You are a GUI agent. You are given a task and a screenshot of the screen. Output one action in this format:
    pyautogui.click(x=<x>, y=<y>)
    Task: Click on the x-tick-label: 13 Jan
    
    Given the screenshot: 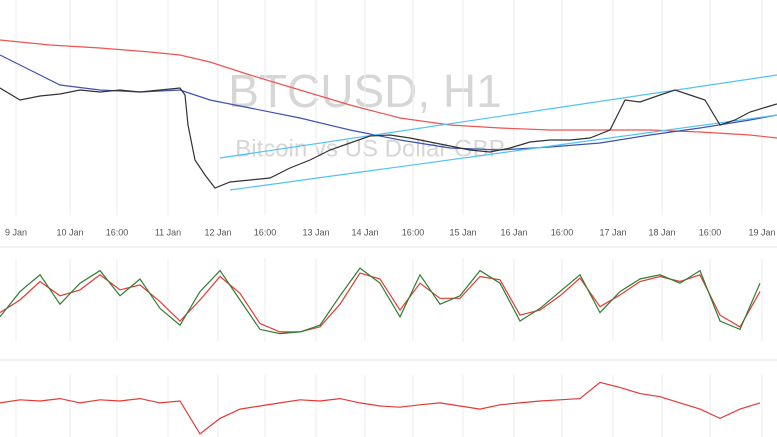 What is the action you would take?
    pyautogui.click(x=315, y=232)
    